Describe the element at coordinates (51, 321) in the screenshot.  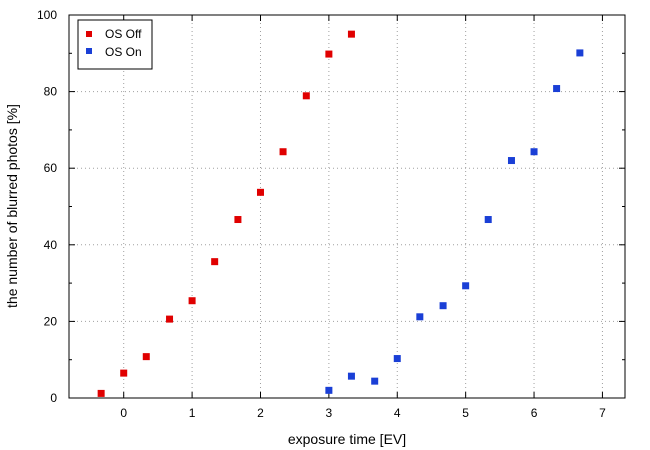
I see `y-tick-label: 20` at that location.